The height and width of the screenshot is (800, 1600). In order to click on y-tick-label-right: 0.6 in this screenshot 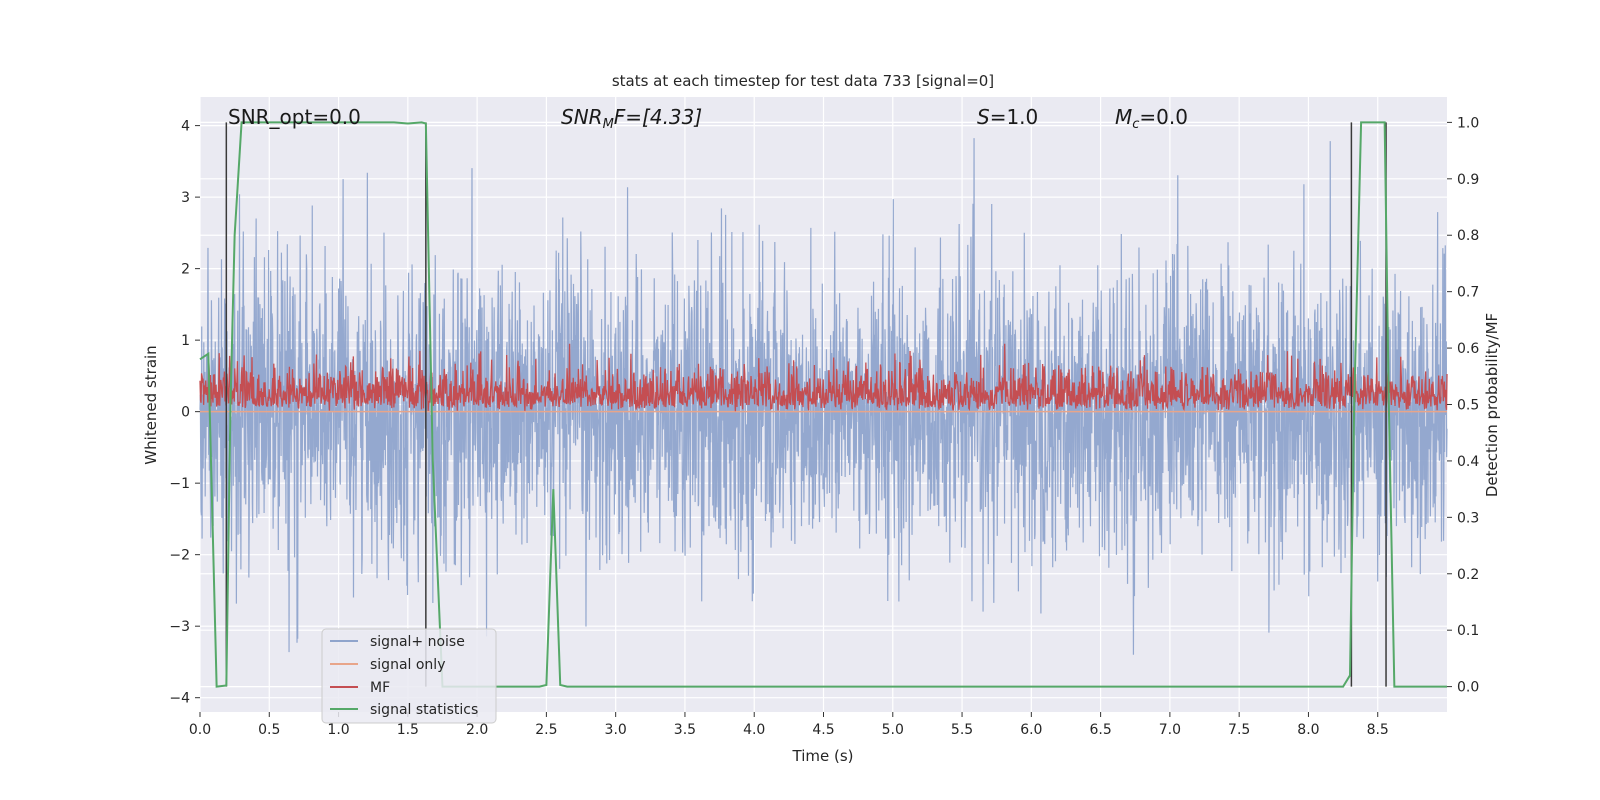, I will do `click(1468, 349)`.